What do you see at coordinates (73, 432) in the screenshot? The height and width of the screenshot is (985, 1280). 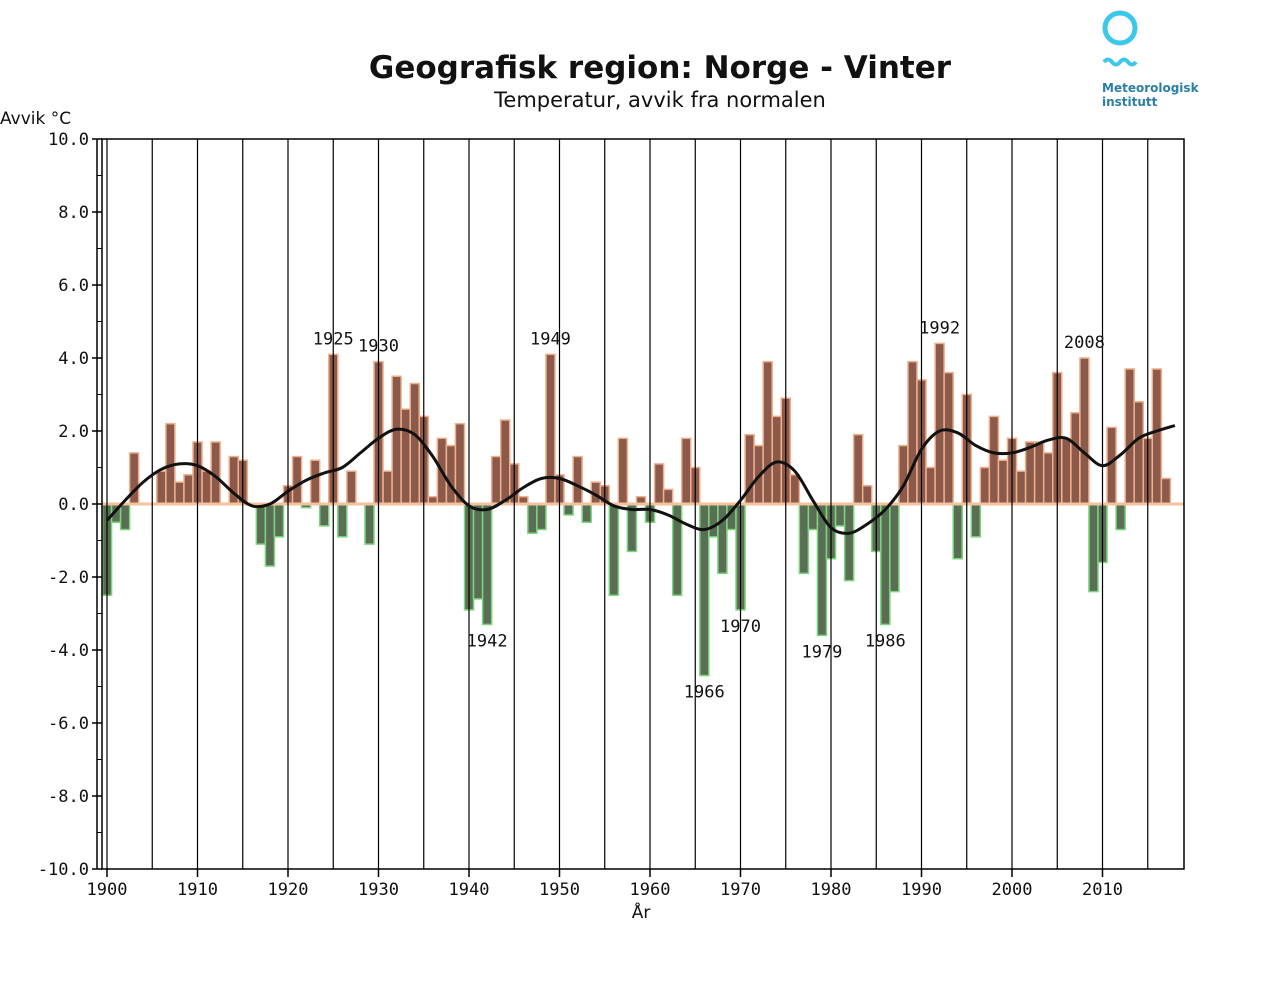 I see `y-tick-label: 2.0` at bounding box center [73, 432].